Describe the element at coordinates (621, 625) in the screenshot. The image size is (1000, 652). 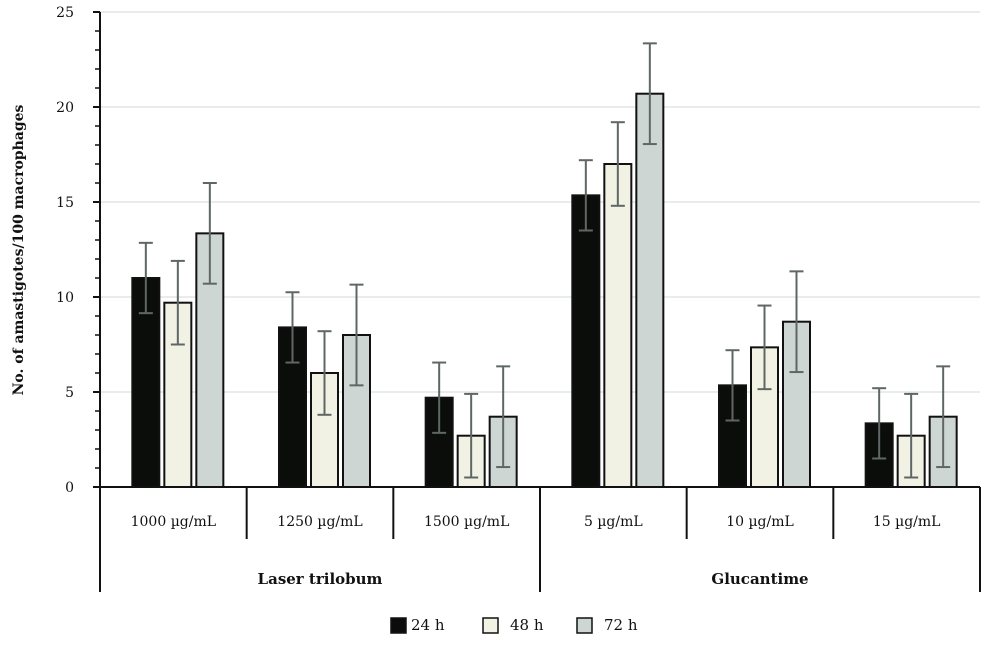
I see `legend-label: 72 h` at that location.